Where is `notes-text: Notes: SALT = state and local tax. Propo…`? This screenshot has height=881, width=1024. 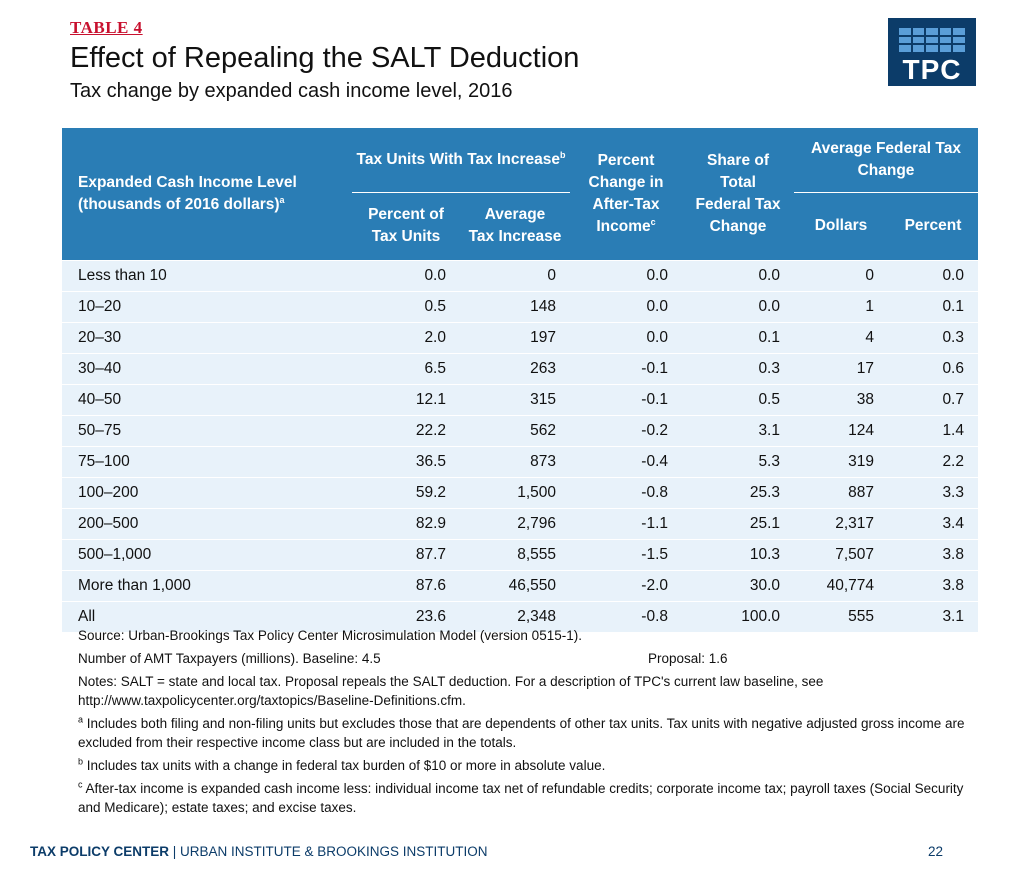
notes-text: Notes: SALT = state and local tax. Propo… is located at coordinates (451, 691).